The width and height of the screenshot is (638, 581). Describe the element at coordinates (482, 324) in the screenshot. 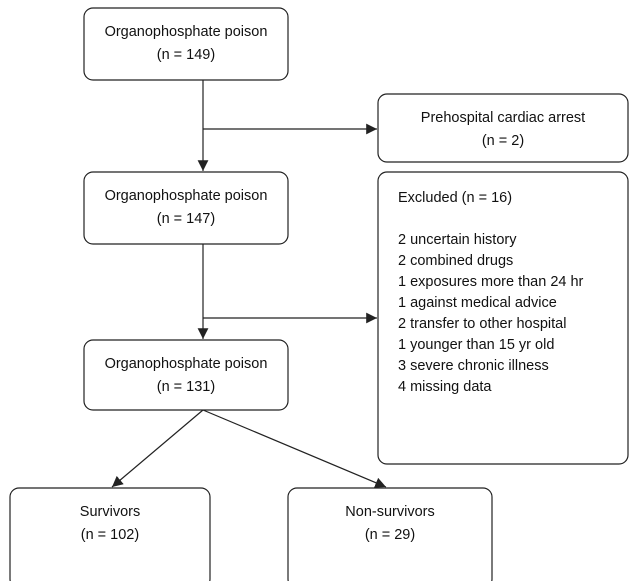

I see `node-line: 2 transfer to other hospital` at that location.